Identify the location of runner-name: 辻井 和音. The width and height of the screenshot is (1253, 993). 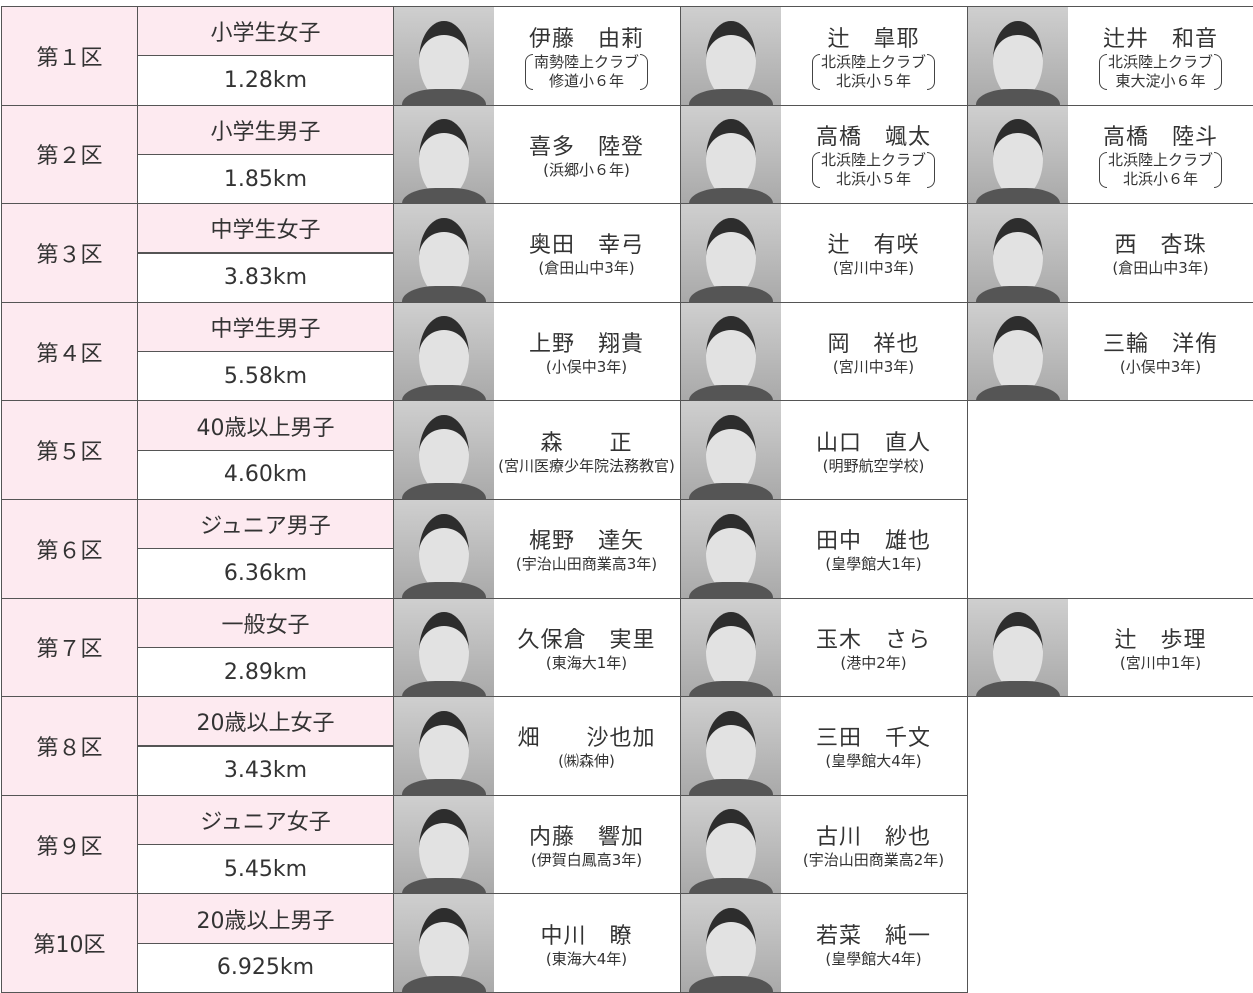
(1160, 39).